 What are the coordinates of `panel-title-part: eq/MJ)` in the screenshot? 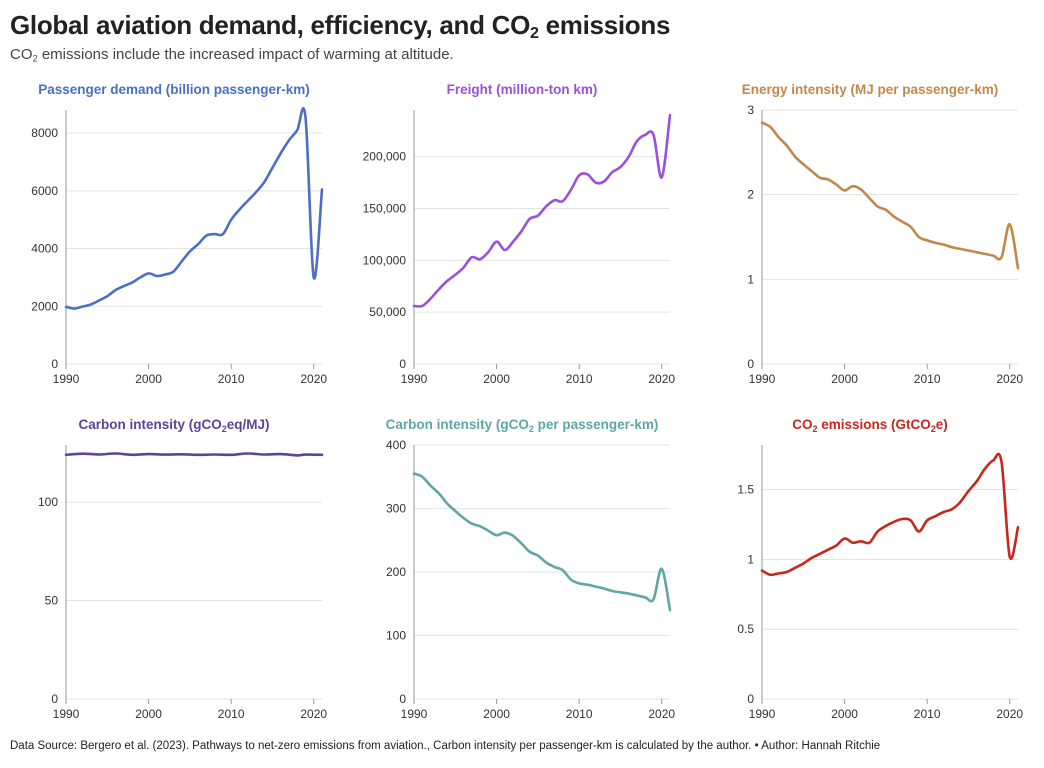 It's located at (248, 424).